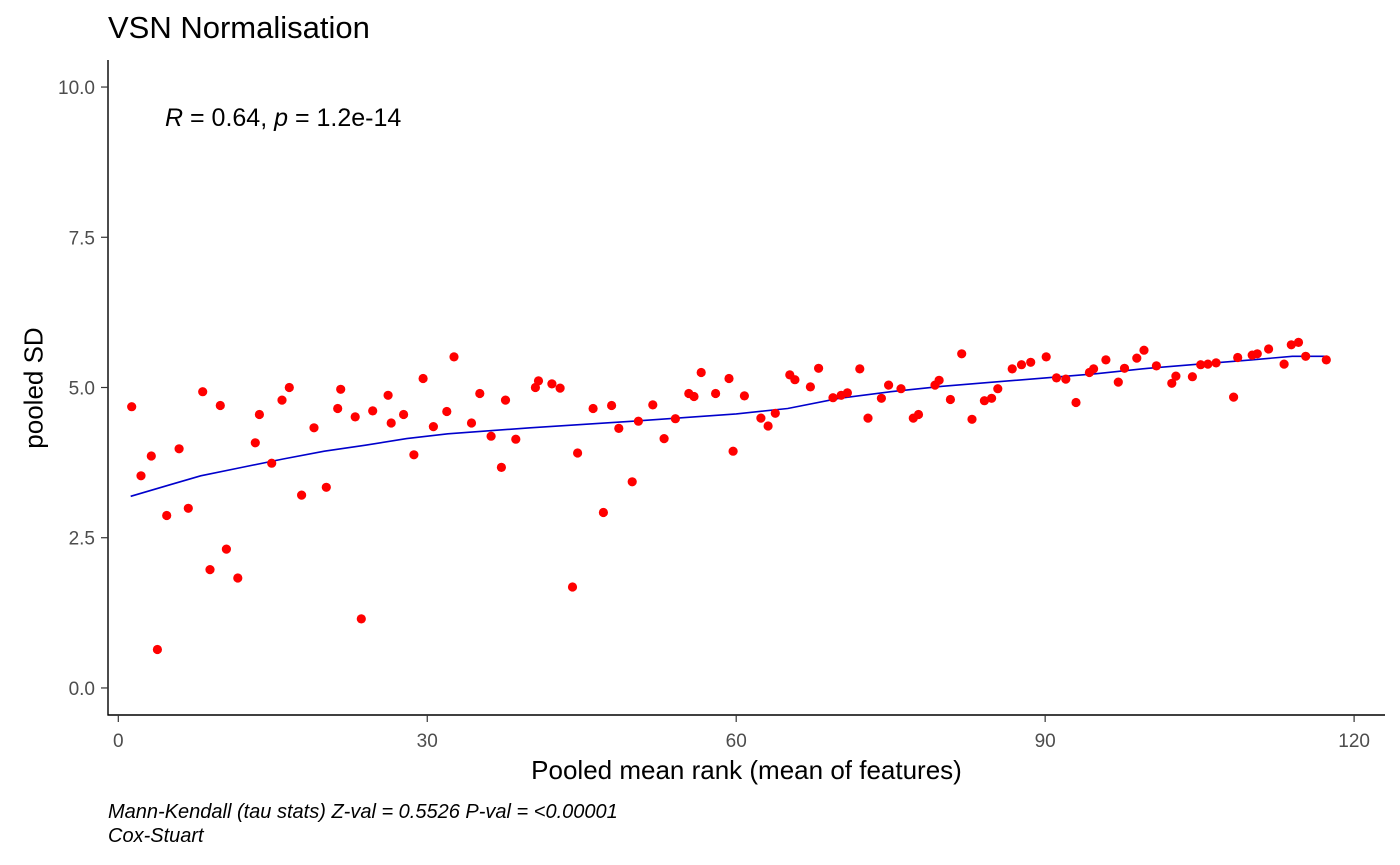  What do you see at coordinates (344, 118) in the screenshot?
I see `p-value: = 1.2e-14` at bounding box center [344, 118].